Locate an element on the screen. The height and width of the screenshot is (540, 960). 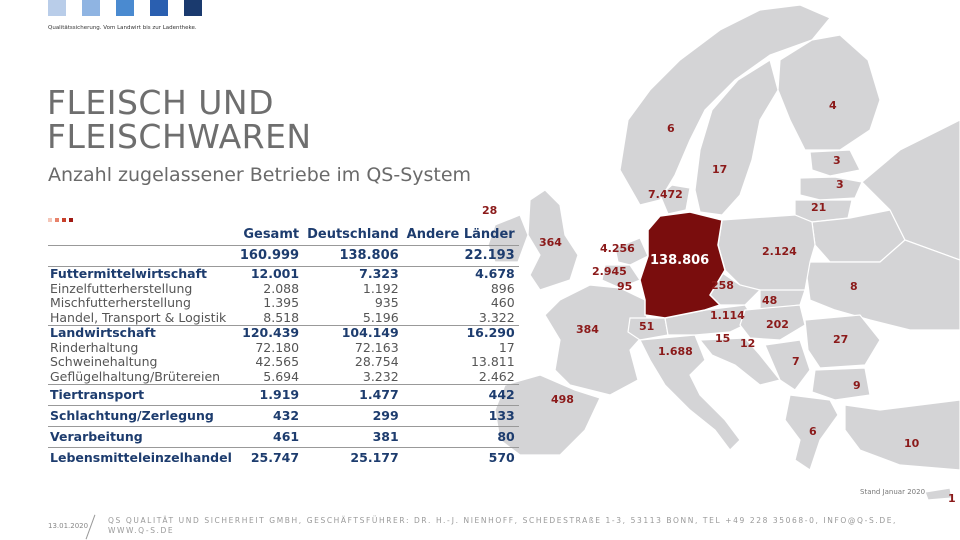
map-label-ukraine: 8 is located at coordinates (854, 286).